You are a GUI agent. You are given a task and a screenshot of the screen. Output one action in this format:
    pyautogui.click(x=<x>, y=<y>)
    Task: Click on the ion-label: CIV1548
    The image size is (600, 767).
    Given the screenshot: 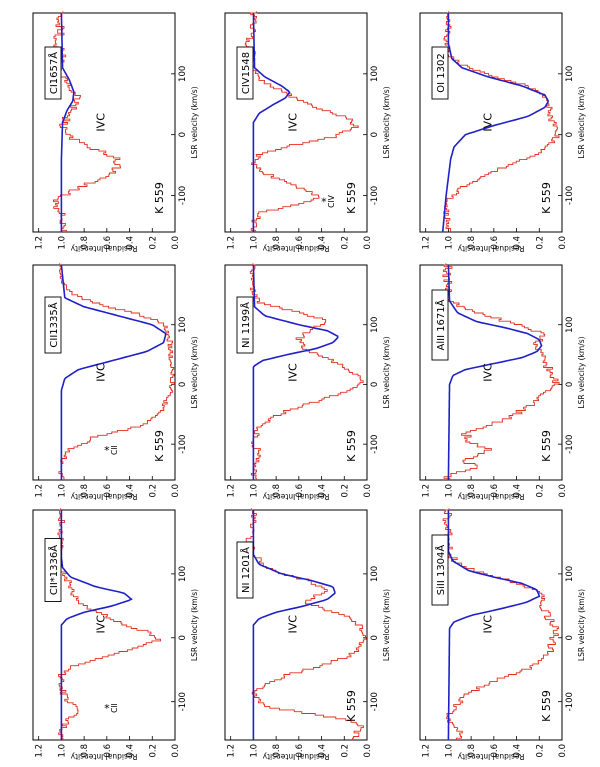 What is the action you would take?
    pyautogui.click(x=246, y=73)
    